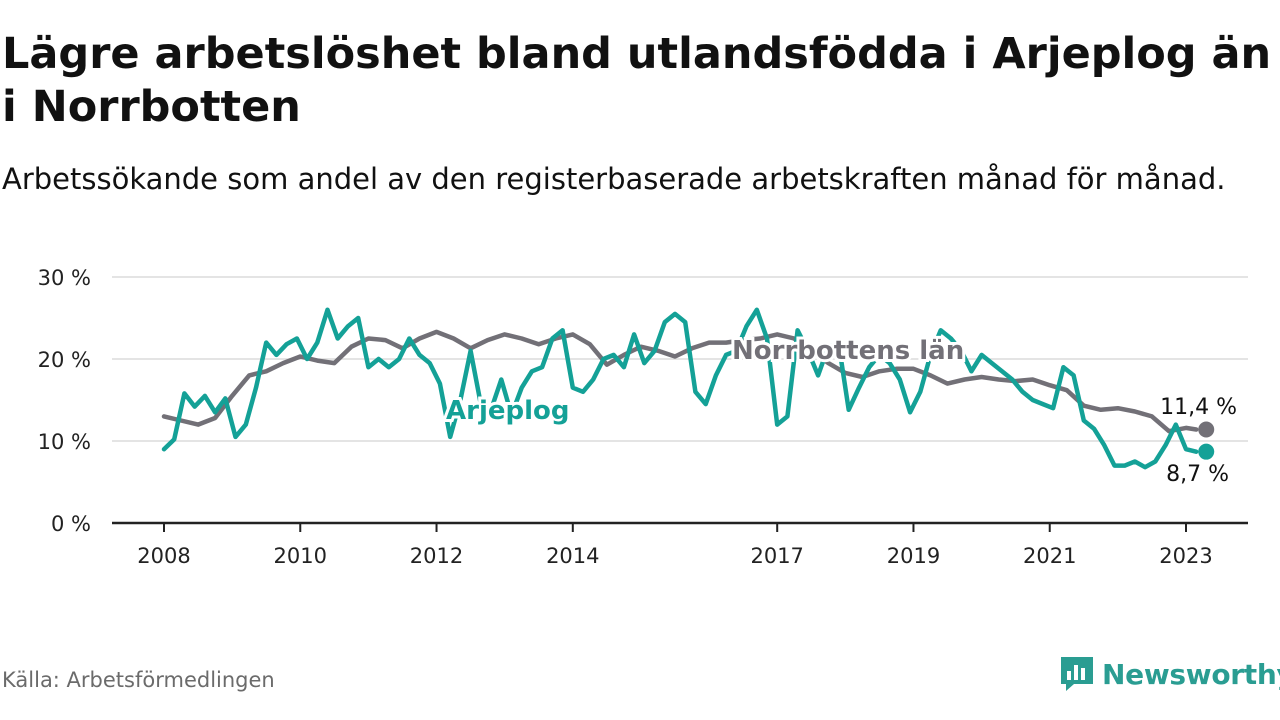 This screenshot has width=1280, height=720. Describe the element at coordinates (436, 556) in the screenshot. I see `x-tick-label: 2012` at that location.